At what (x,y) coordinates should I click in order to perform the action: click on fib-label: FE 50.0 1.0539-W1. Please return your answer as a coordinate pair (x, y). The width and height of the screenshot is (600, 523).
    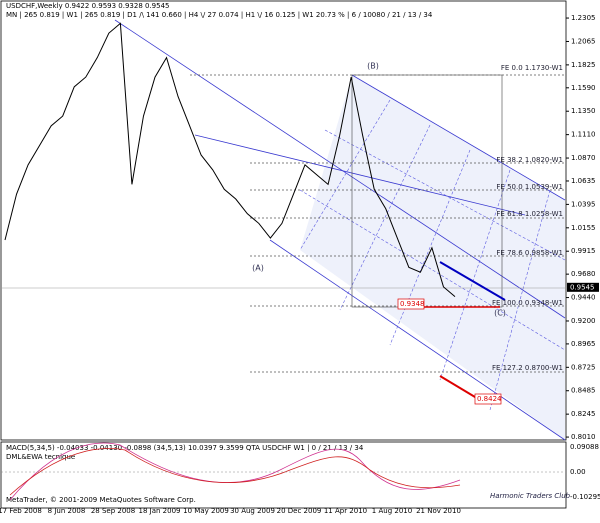
    Looking at the image, I should click on (529, 187).